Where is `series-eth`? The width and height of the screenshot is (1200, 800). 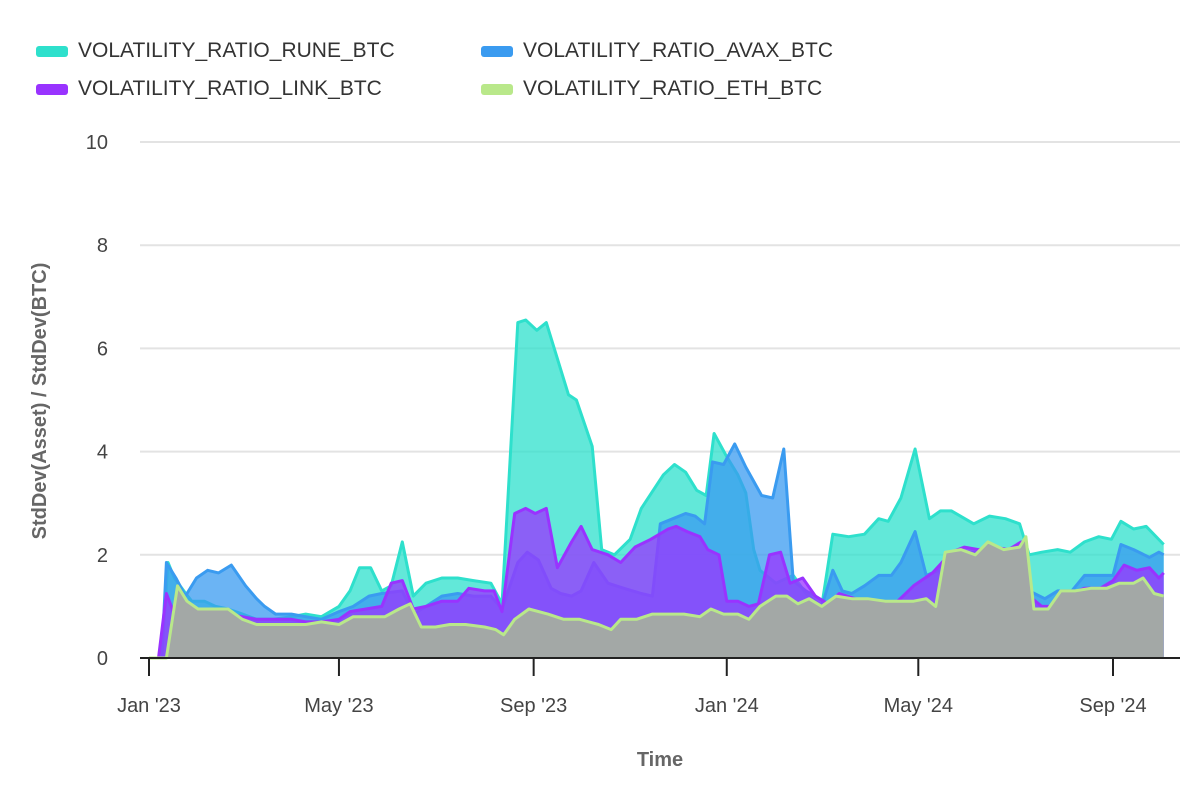
series-eth is located at coordinates (657, 597).